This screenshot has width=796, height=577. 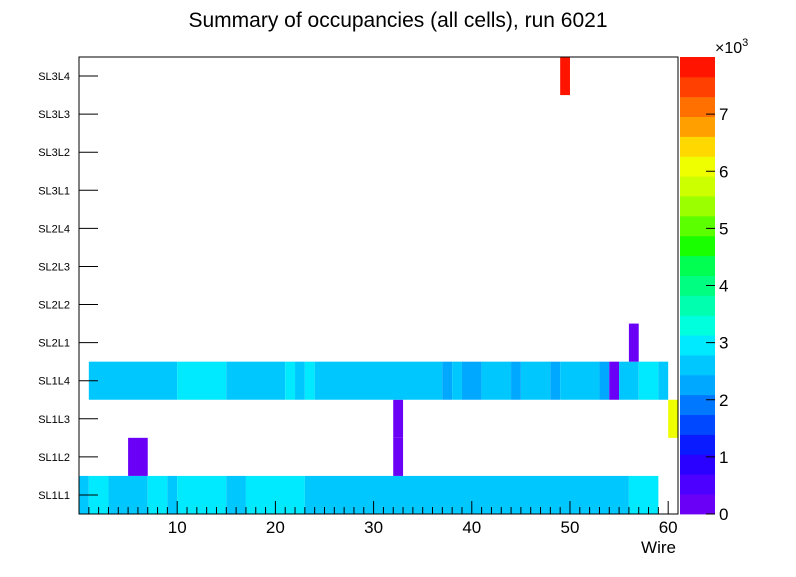 I want to click on y-tick-label: SL1L2, so click(x=54, y=458).